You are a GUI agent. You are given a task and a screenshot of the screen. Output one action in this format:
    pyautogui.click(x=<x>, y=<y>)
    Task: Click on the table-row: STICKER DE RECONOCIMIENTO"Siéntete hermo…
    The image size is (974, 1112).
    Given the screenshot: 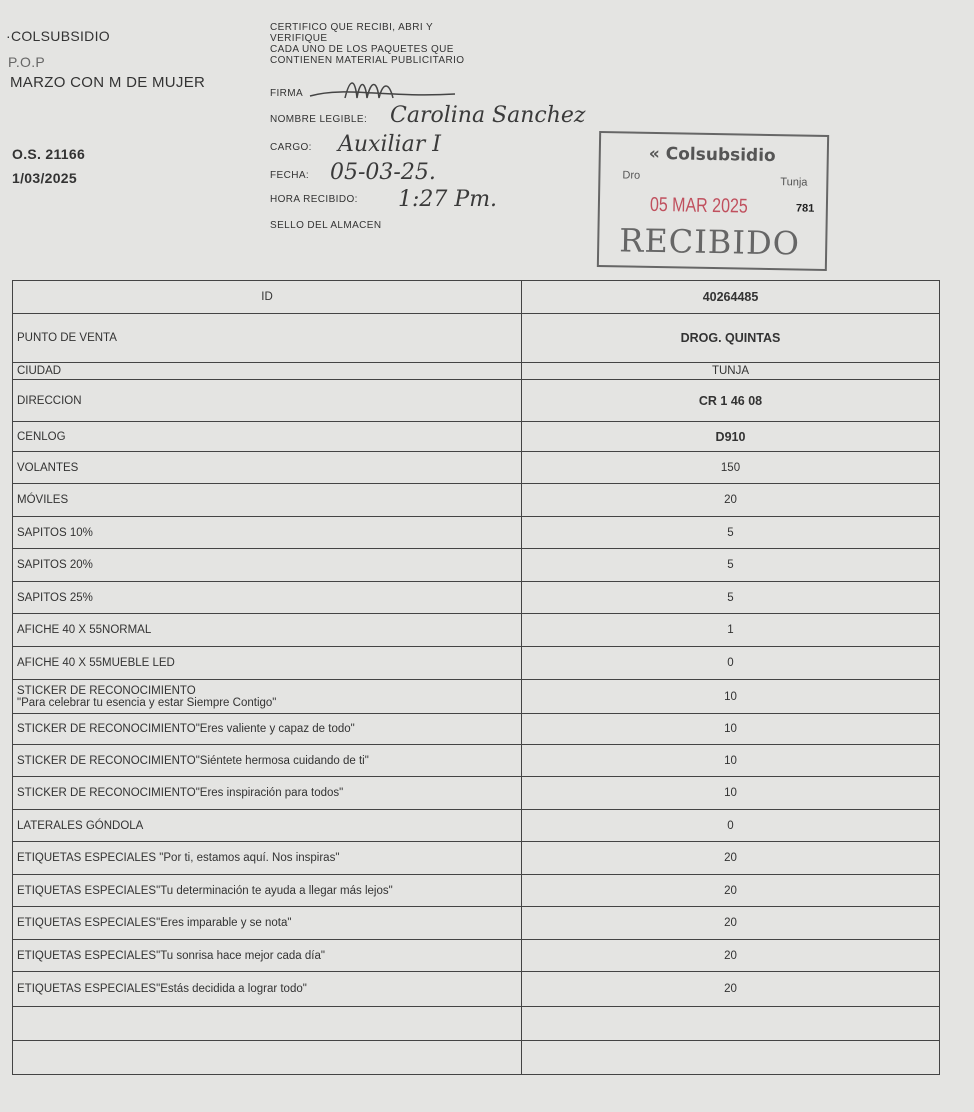 What is the action you would take?
    pyautogui.click(x=476, y=760)
    